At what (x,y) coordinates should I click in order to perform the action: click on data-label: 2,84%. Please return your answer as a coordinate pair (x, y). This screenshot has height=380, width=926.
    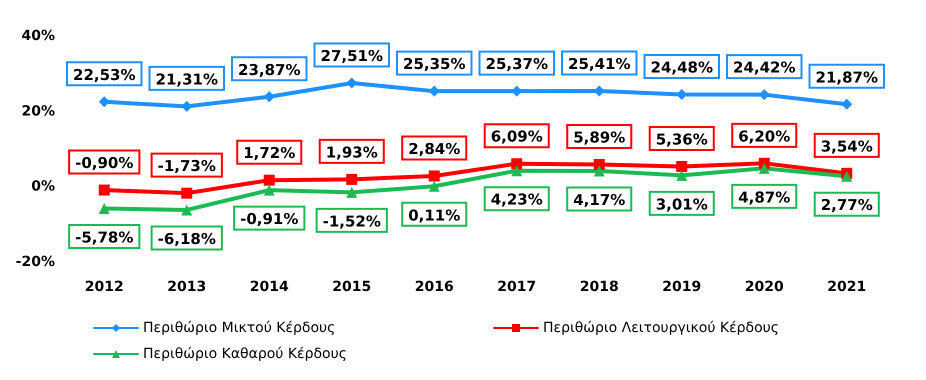
    Looking at the image, I should click on (434, 149).